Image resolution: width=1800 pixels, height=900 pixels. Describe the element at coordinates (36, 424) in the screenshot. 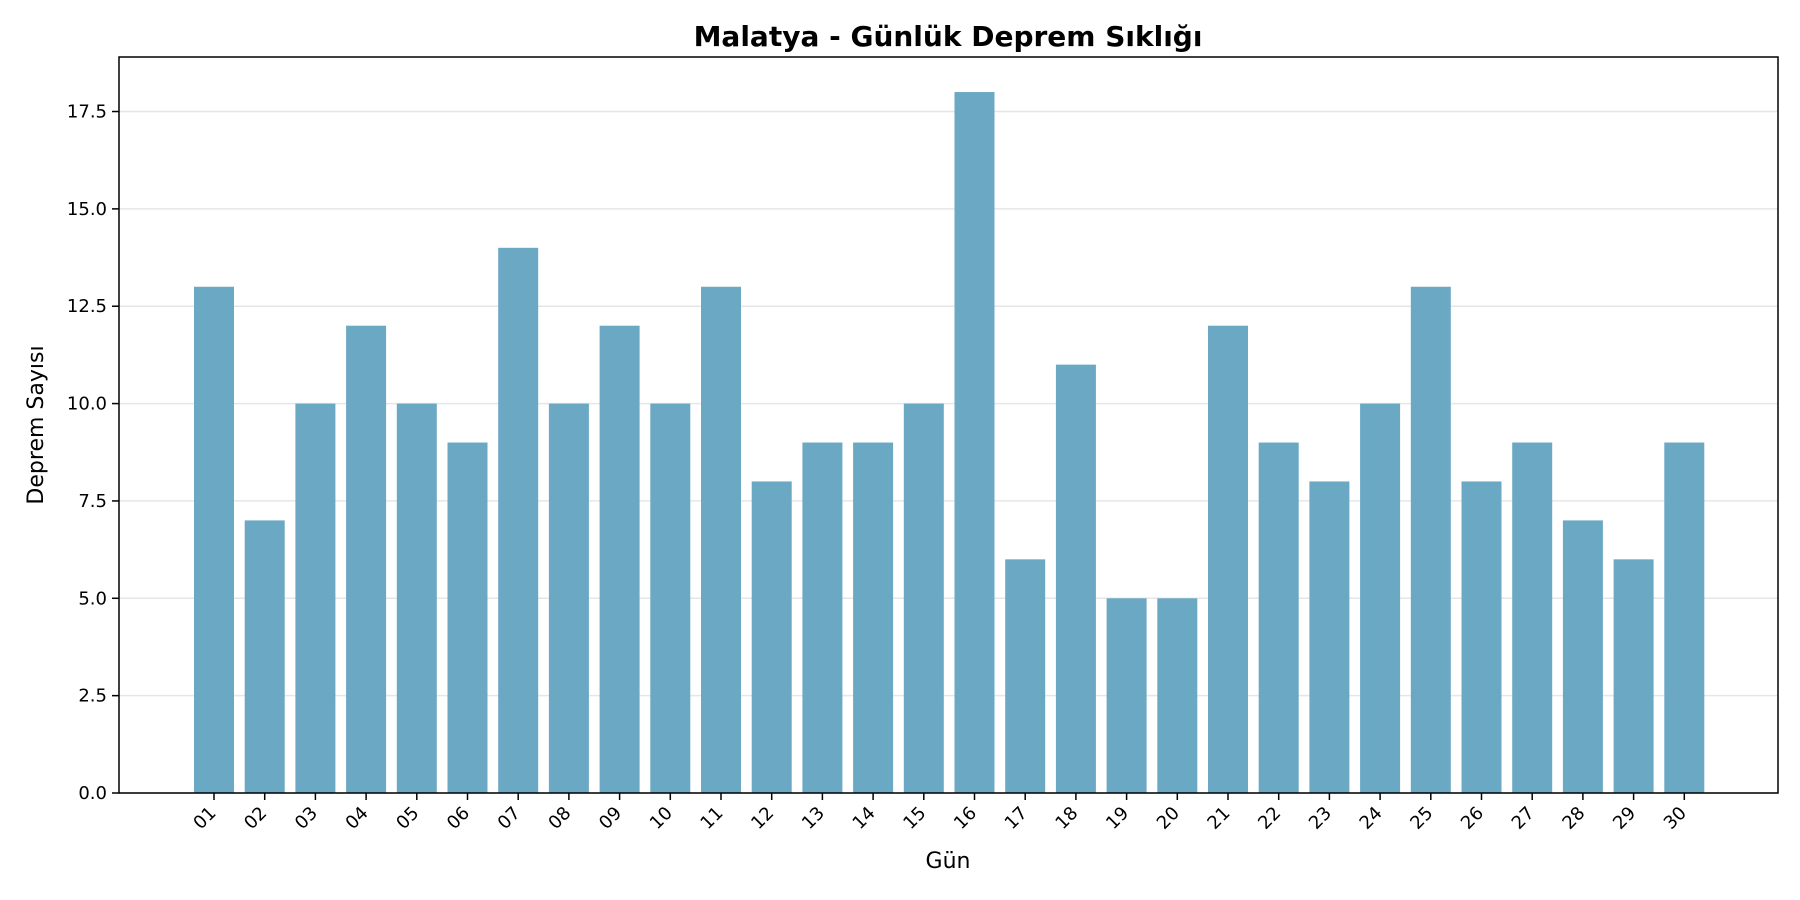

I see `y-axis-label: Deprem Sayısı` at that location.